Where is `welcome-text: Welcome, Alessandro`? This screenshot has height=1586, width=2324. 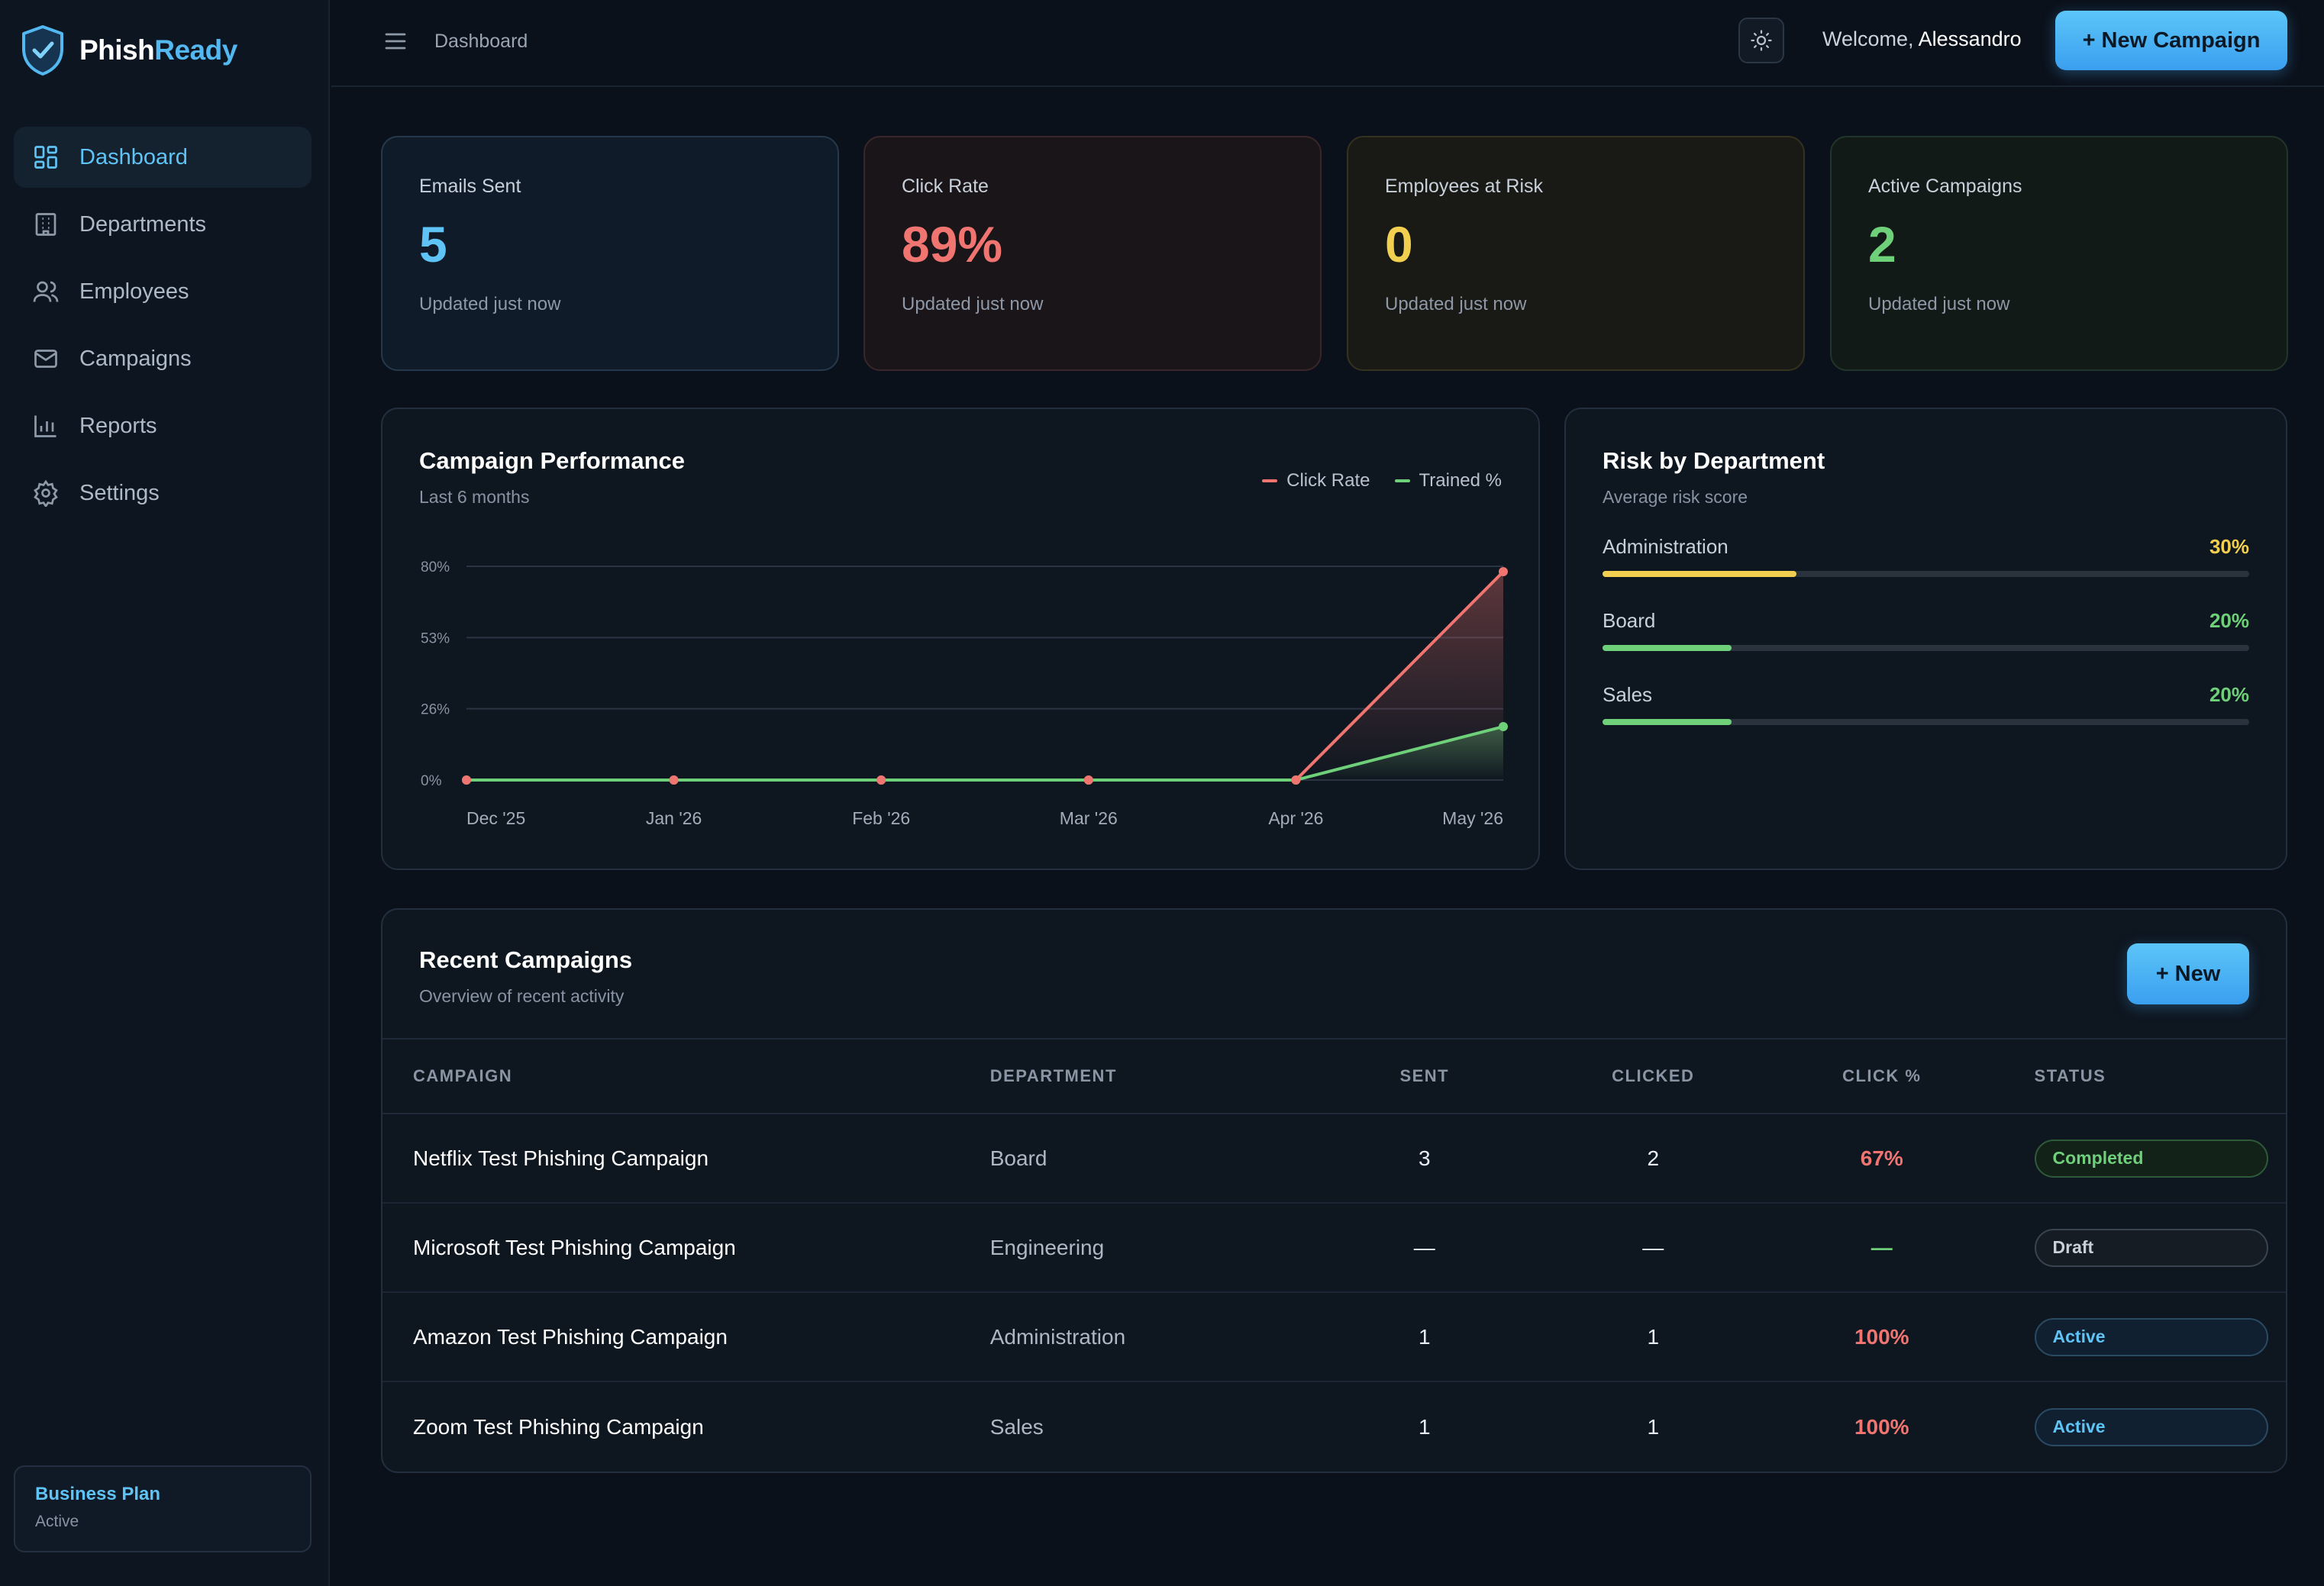
welcome-text: Welcome, Alessandro is located at coordinates (1922, 39).